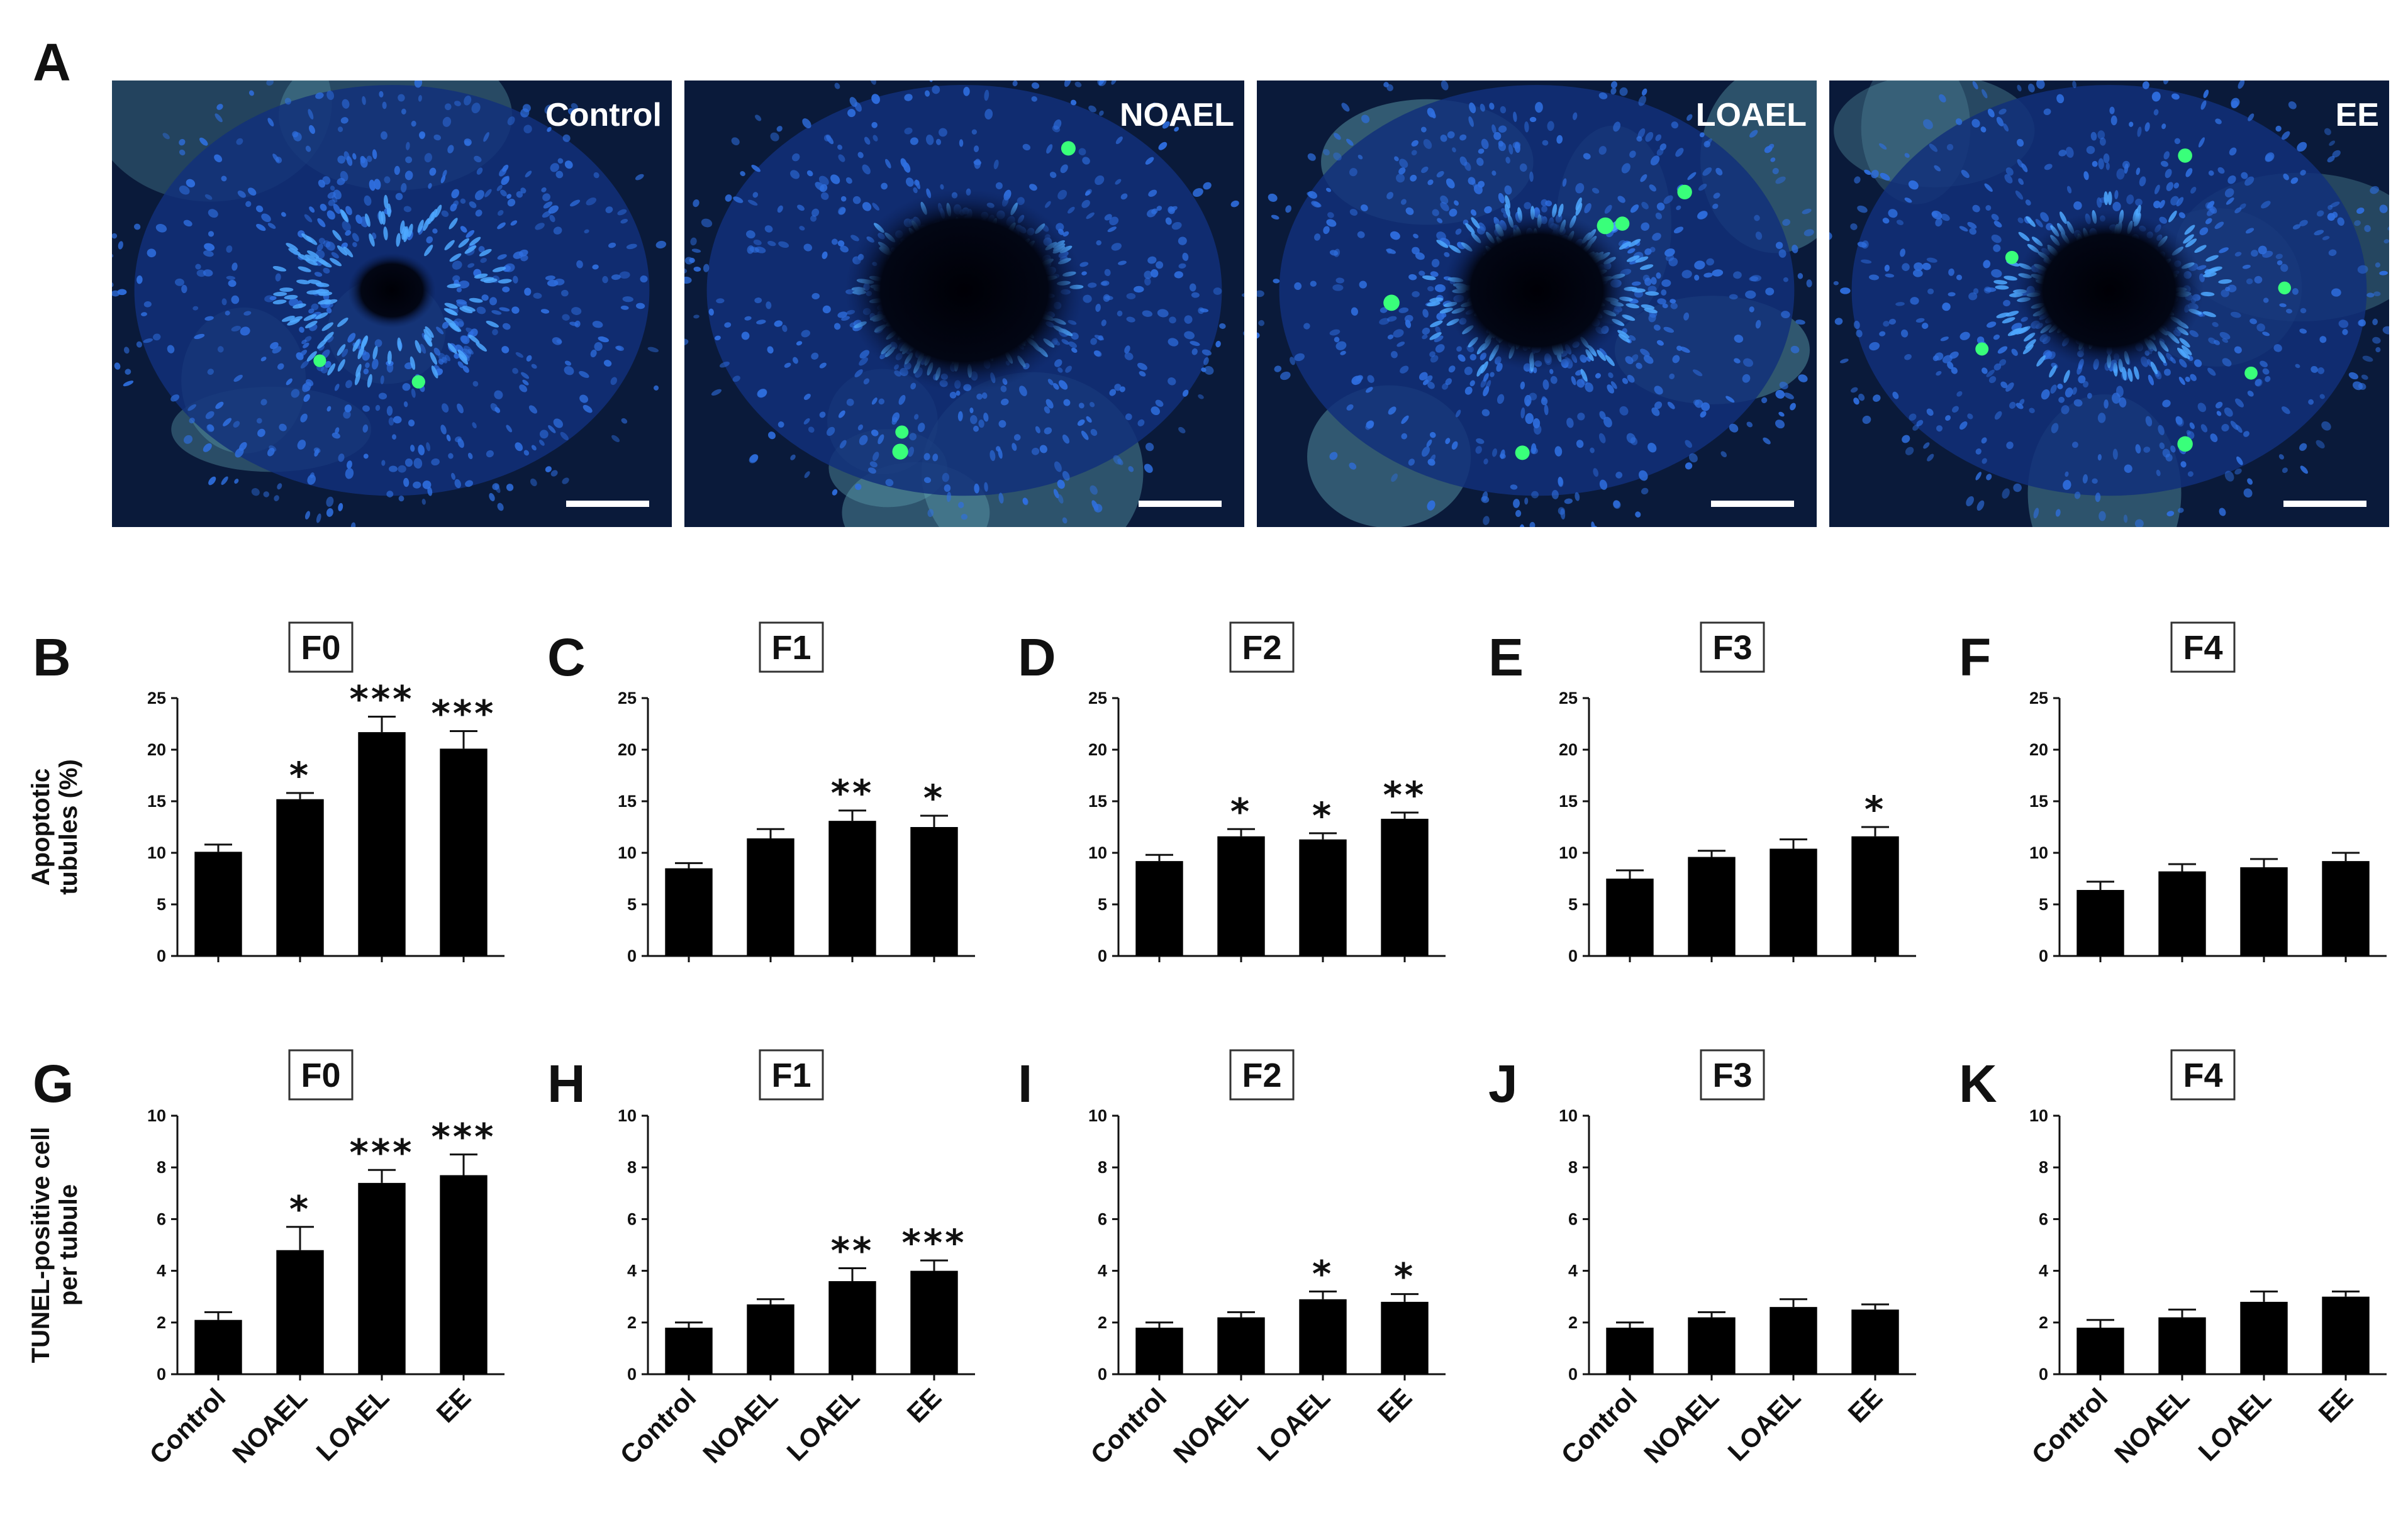 This screenshot has width=2408, height=1522. Describe the element at coordinates (603, 115) in the screenshot. I see `micrograph-label: Control` at that location.